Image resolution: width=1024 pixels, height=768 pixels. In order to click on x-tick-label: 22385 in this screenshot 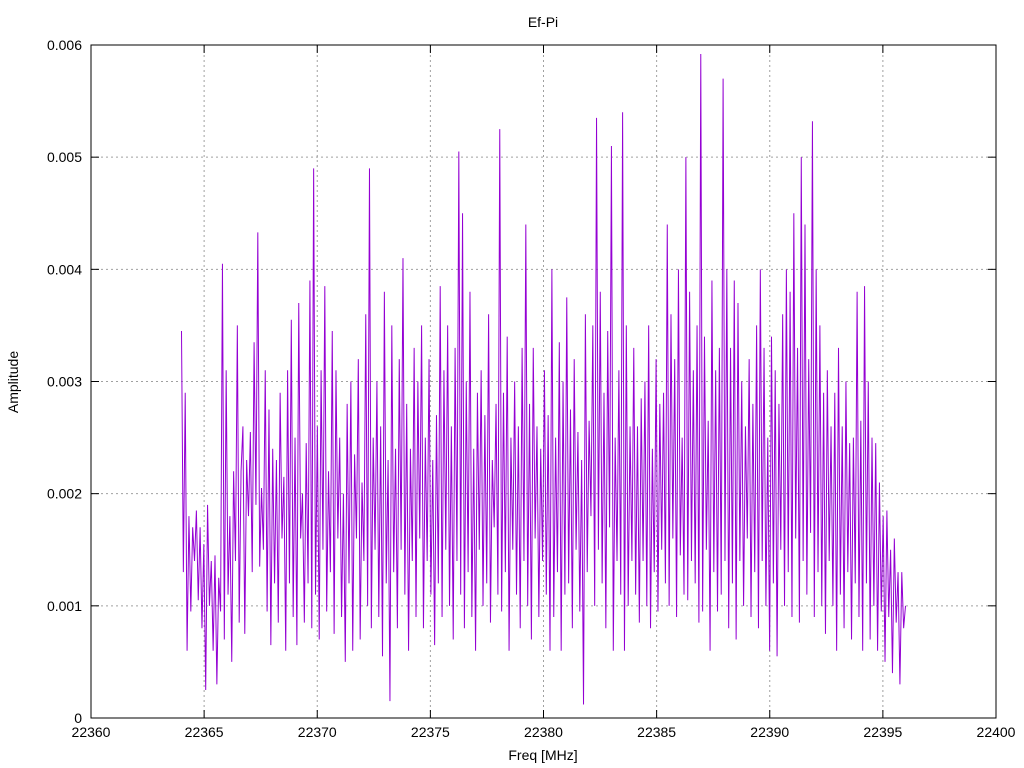, I will do `click(656, 732)`.